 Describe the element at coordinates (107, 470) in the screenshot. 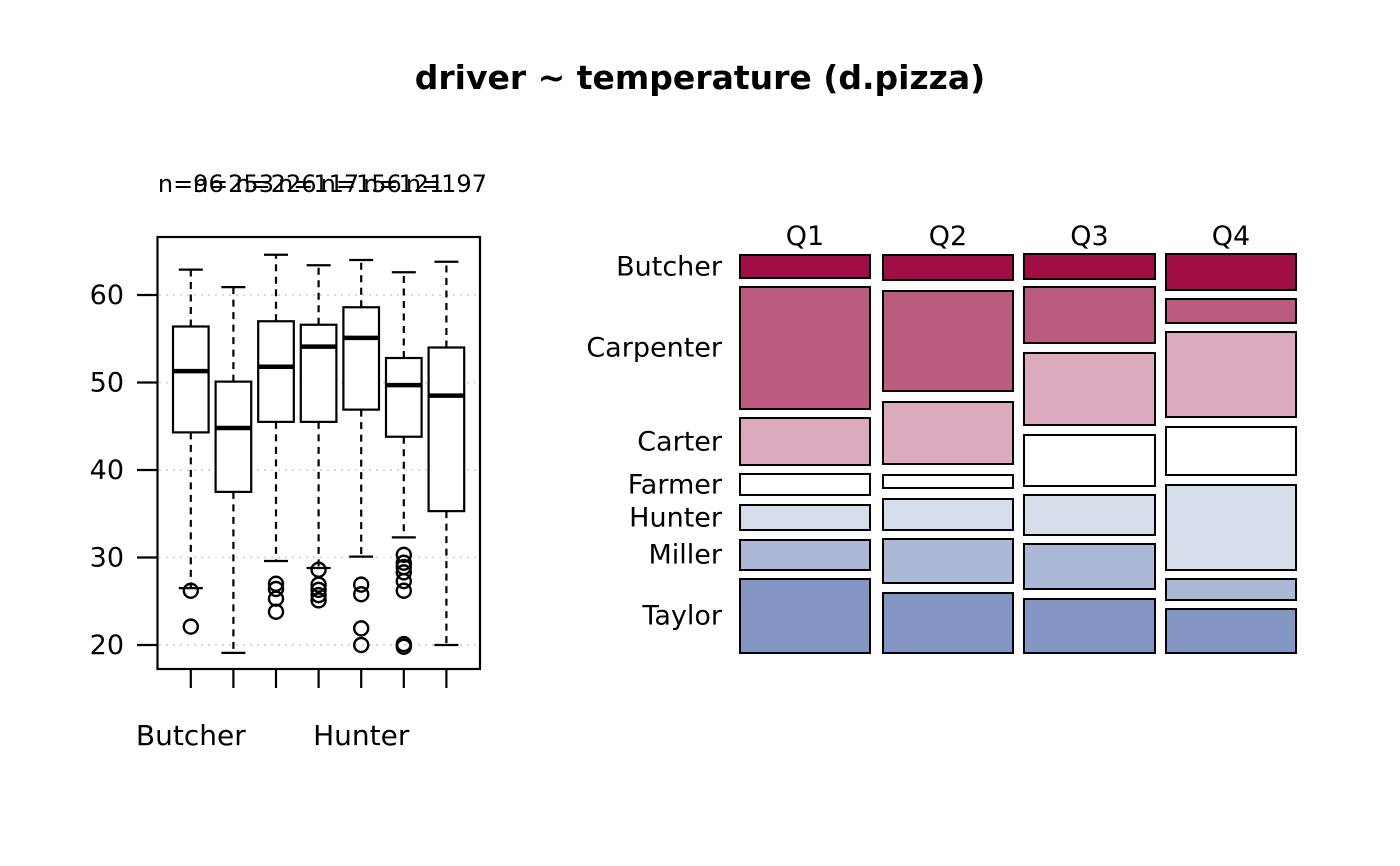

I see `y-tick-label: 40` at that location.